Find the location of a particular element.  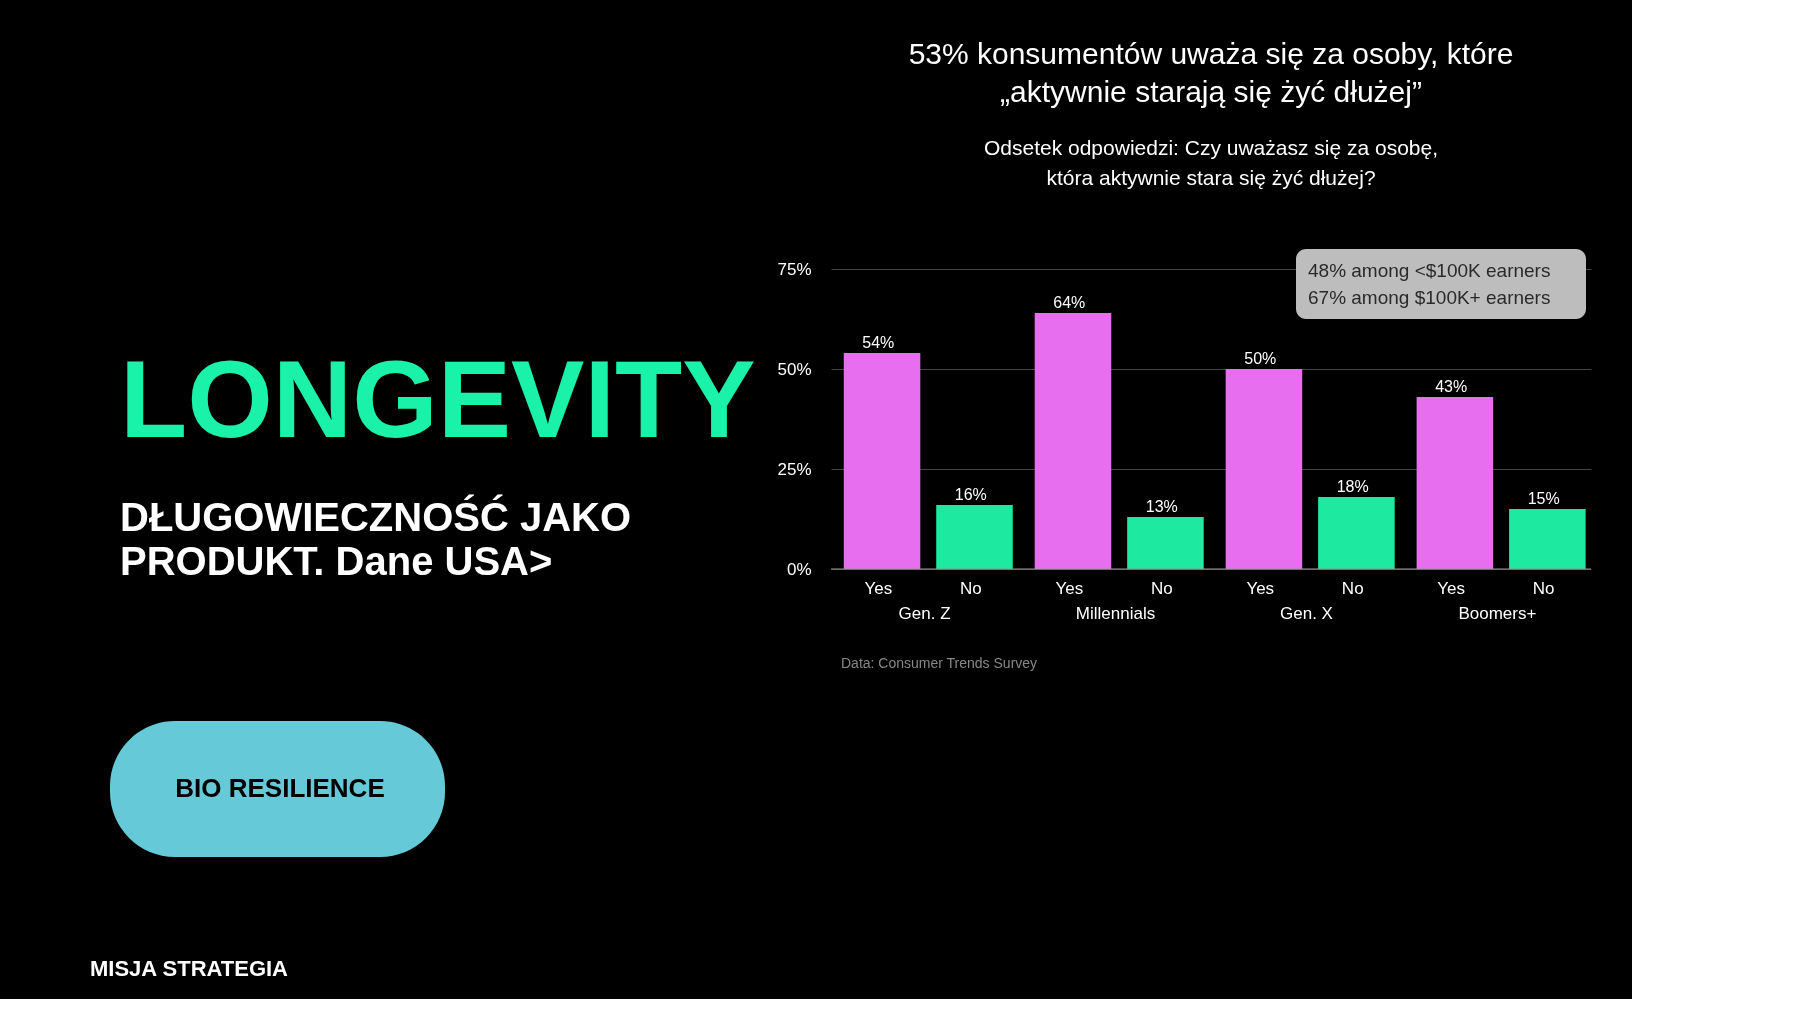

y-tick-label: 0% is located at coordinates (799, 569).